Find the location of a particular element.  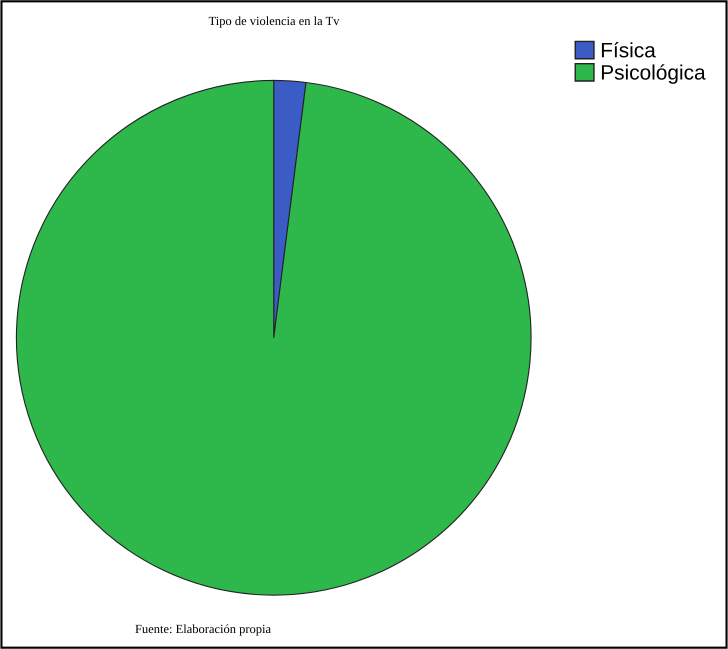

source-note: Fuente: Elaboración propia is located at coordinates (203, 630).